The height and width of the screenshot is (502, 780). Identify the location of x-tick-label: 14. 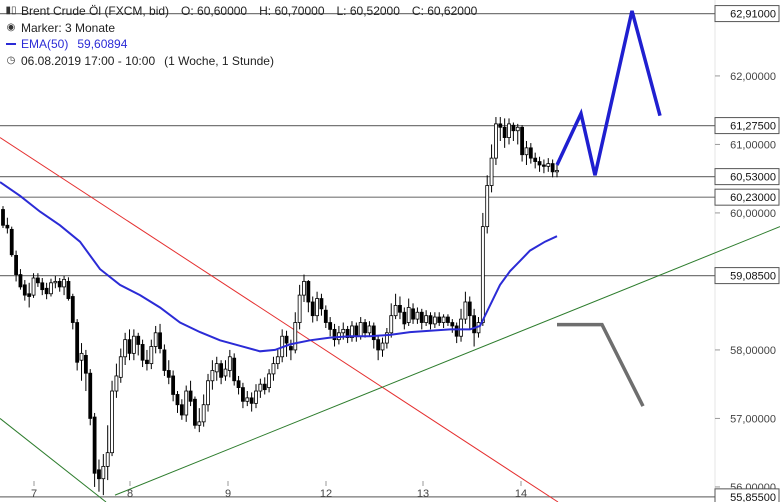
(521, 494).